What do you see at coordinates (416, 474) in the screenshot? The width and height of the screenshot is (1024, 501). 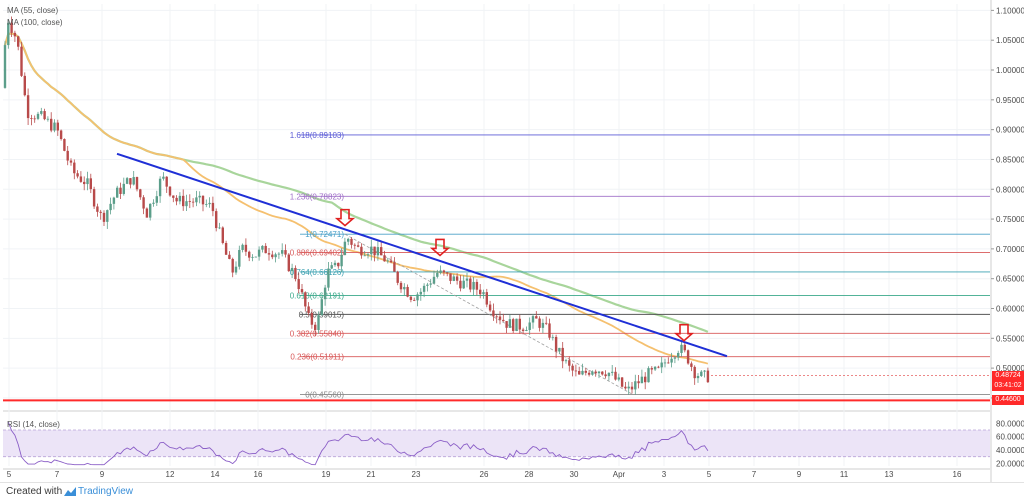 I see `time-tick: 23` at bounding box center [416, 474].